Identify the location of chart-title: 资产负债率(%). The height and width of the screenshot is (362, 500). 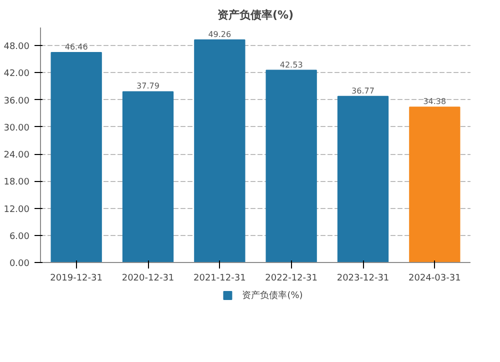
(255, 15).